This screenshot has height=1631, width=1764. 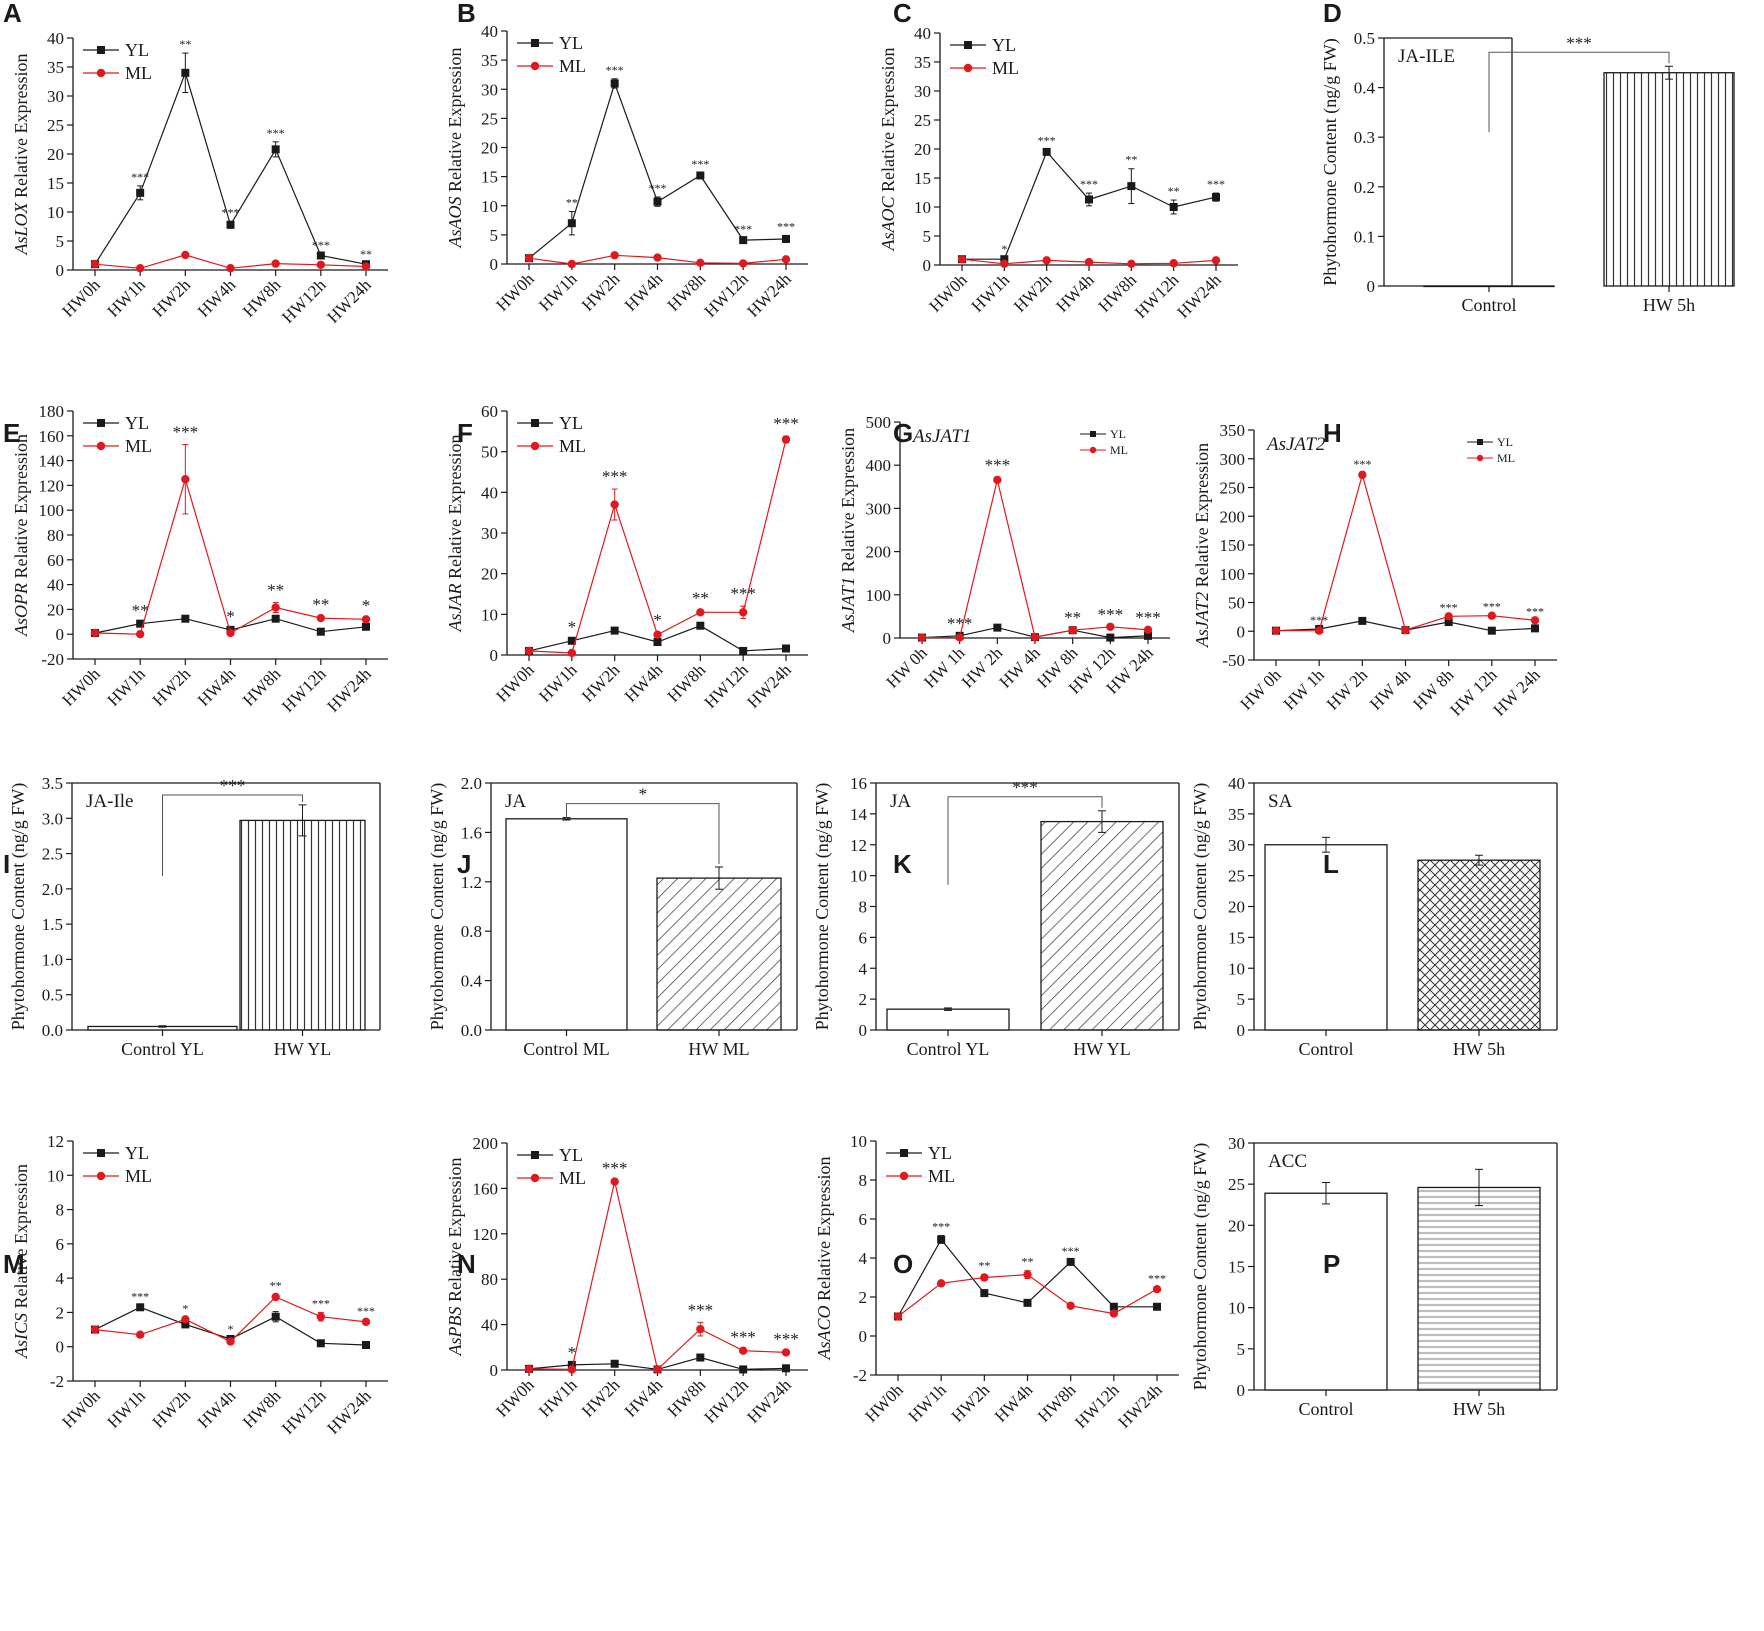 I want to click on x-tick-label: HW YL, so click(x=1102, y=1049).